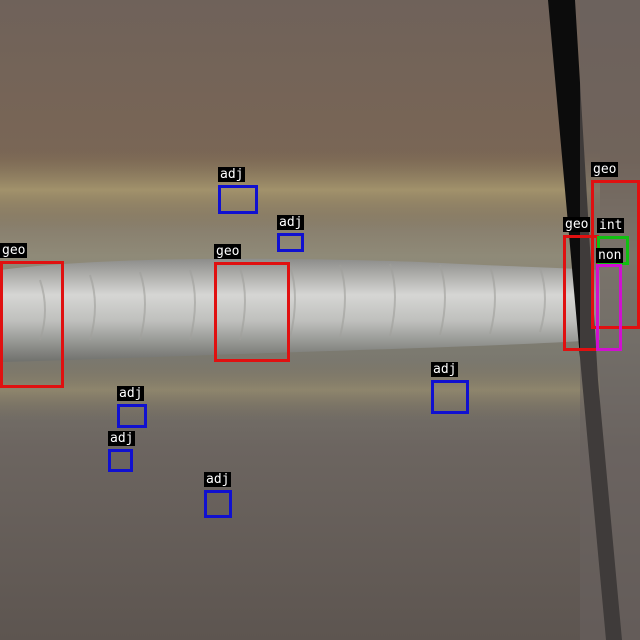 This screenshot has width=640, height=640. Describe the element at coordinates (610, 255) in the screenshot. I see `detection-label: non` at that location.